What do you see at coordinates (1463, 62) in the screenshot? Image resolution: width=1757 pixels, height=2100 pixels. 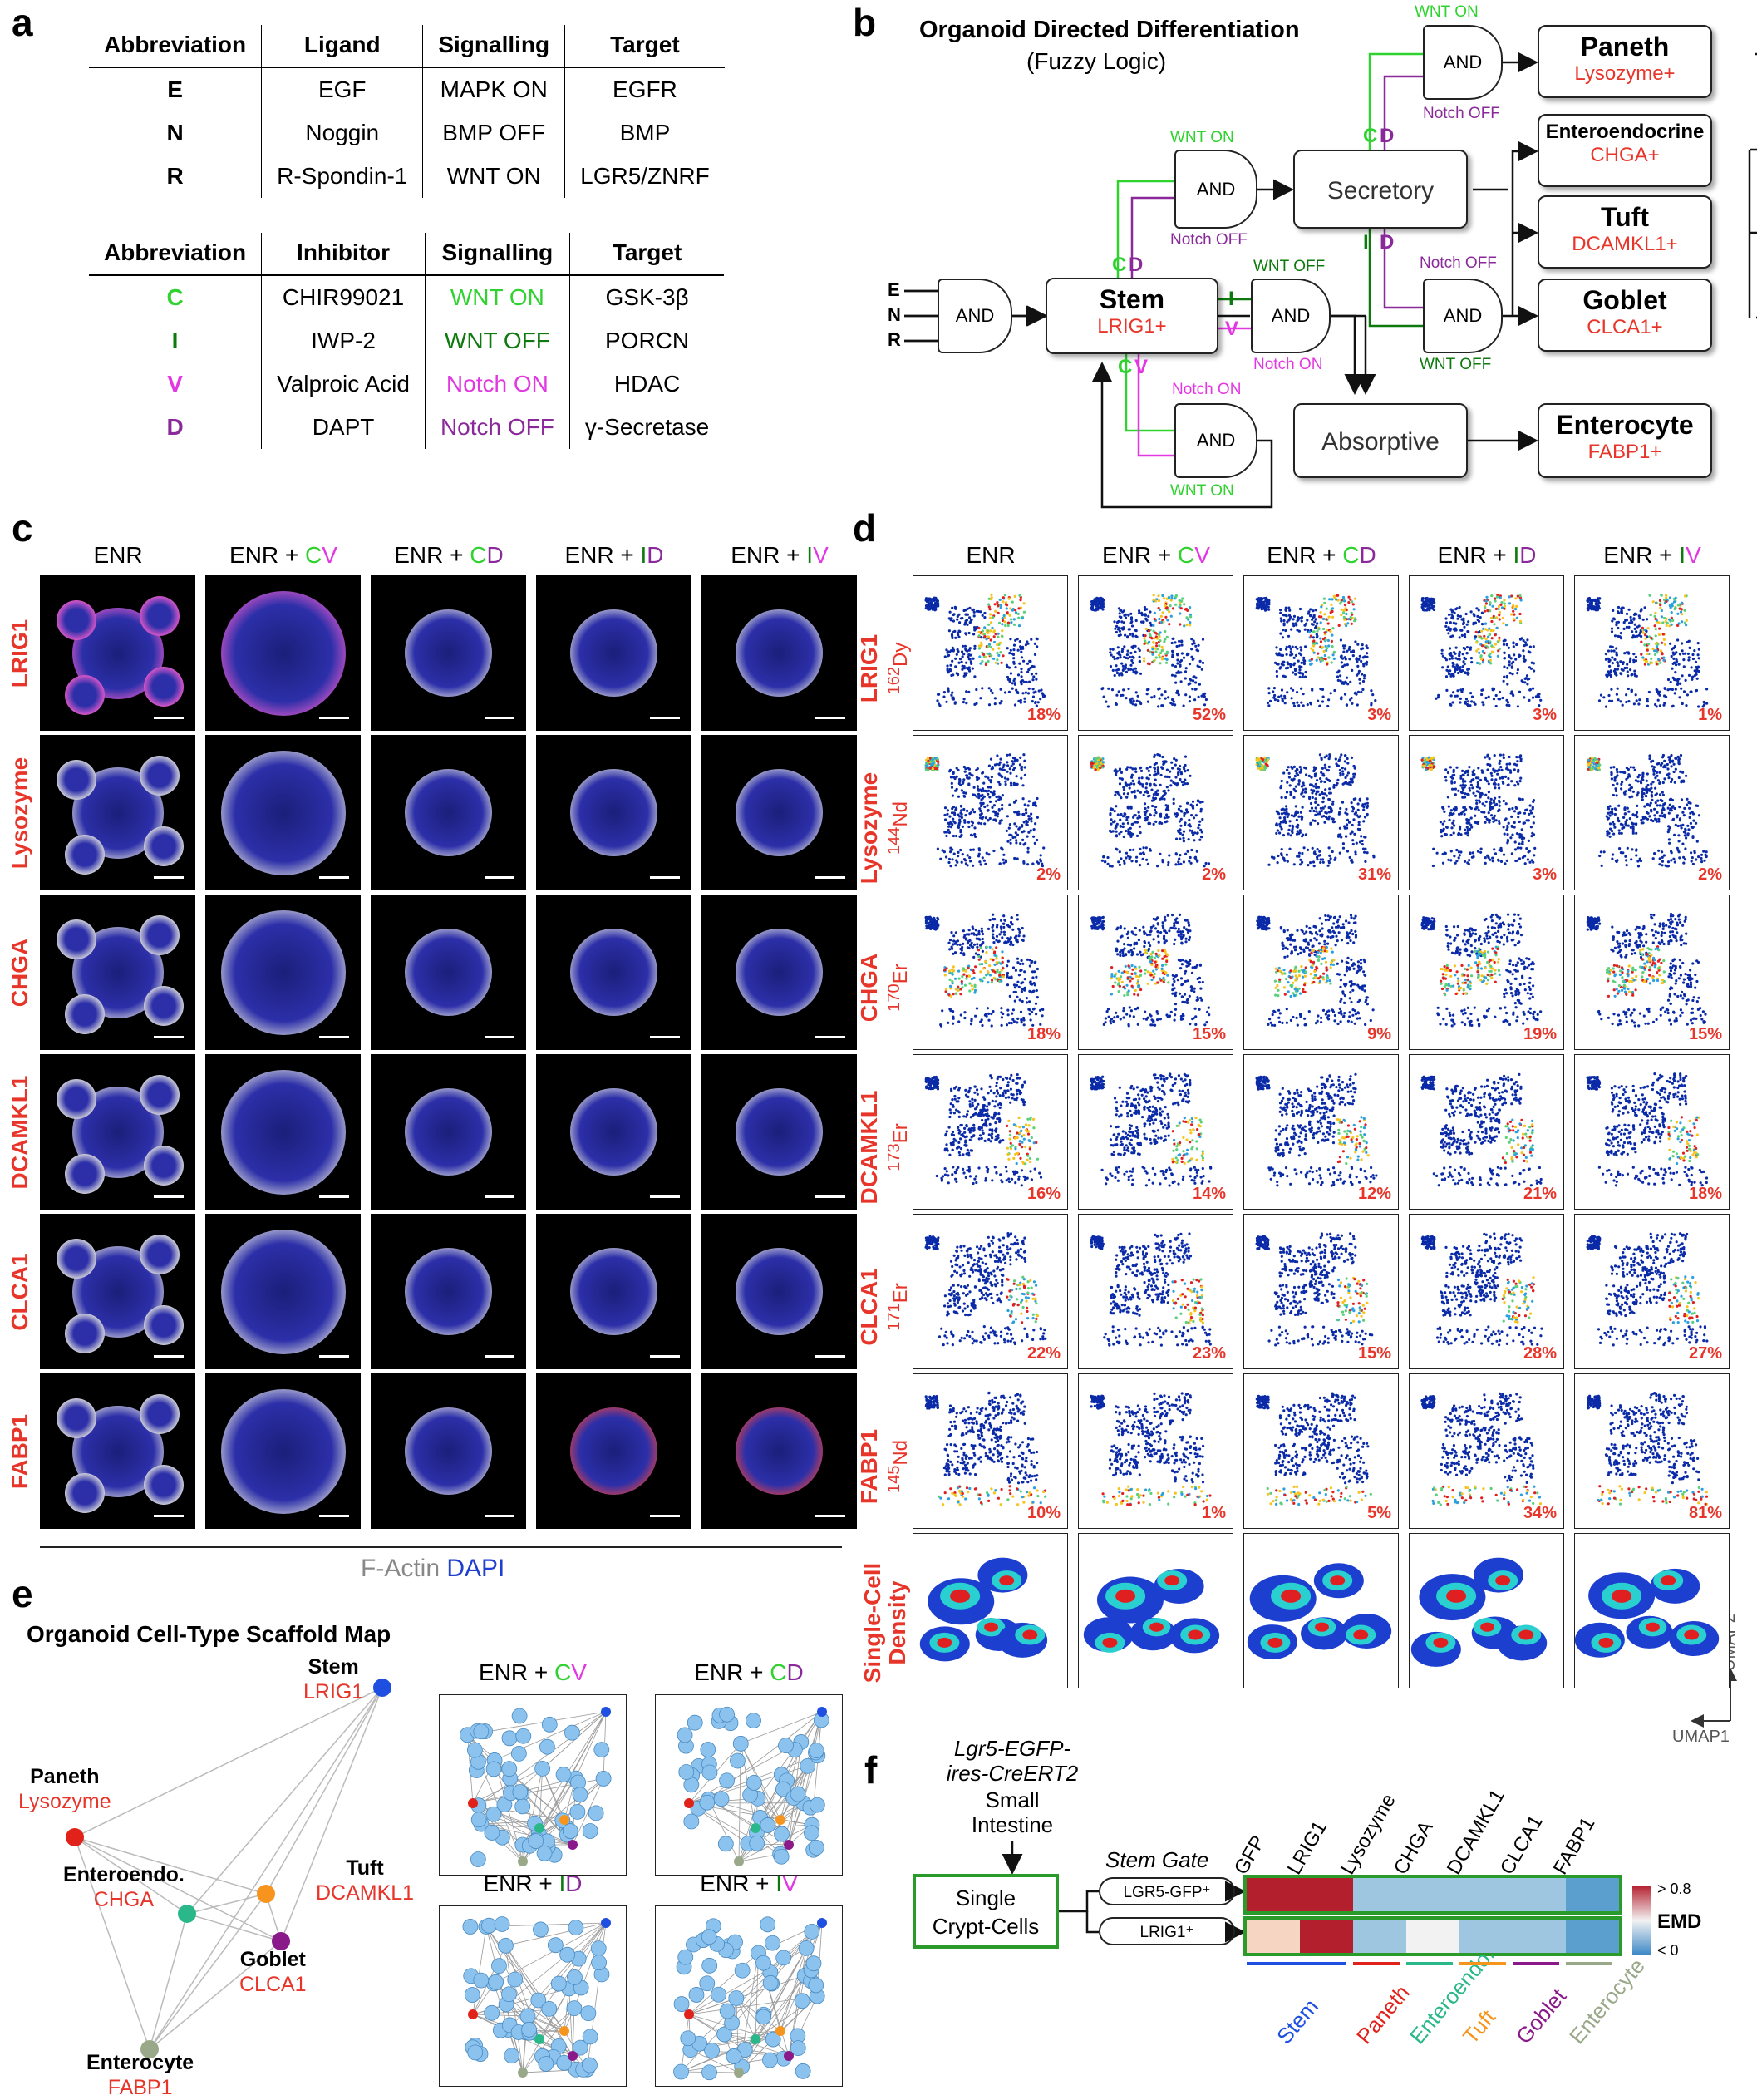 I see `and-gate-paneth: AND` at bounding box center [1463, 62].